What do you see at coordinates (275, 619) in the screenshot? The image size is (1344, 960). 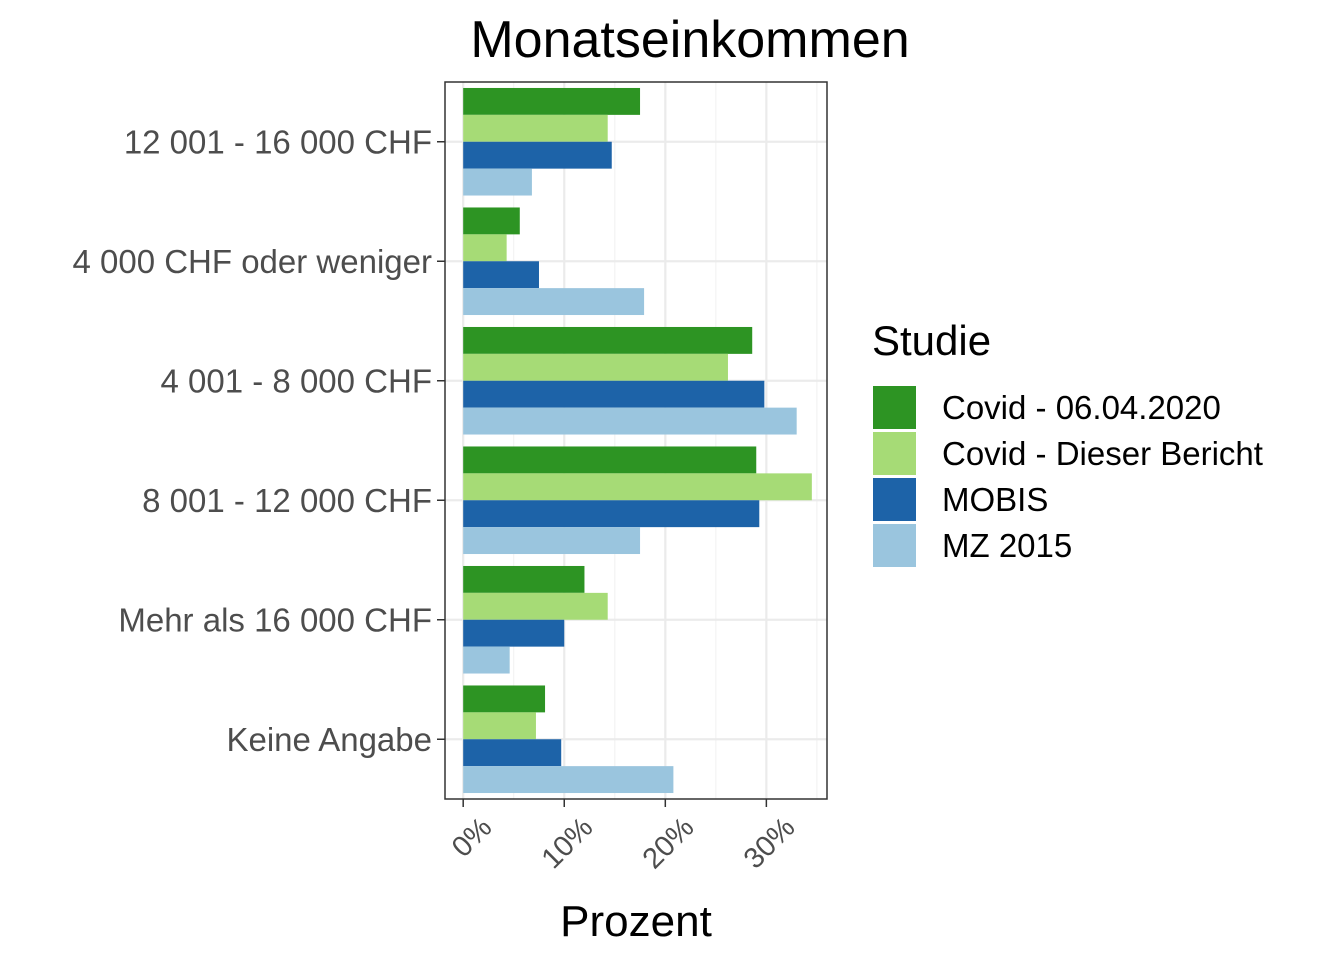 I see `y-tick-label: Mehr als 16 000 CHF` at bounding box center [275, 619].